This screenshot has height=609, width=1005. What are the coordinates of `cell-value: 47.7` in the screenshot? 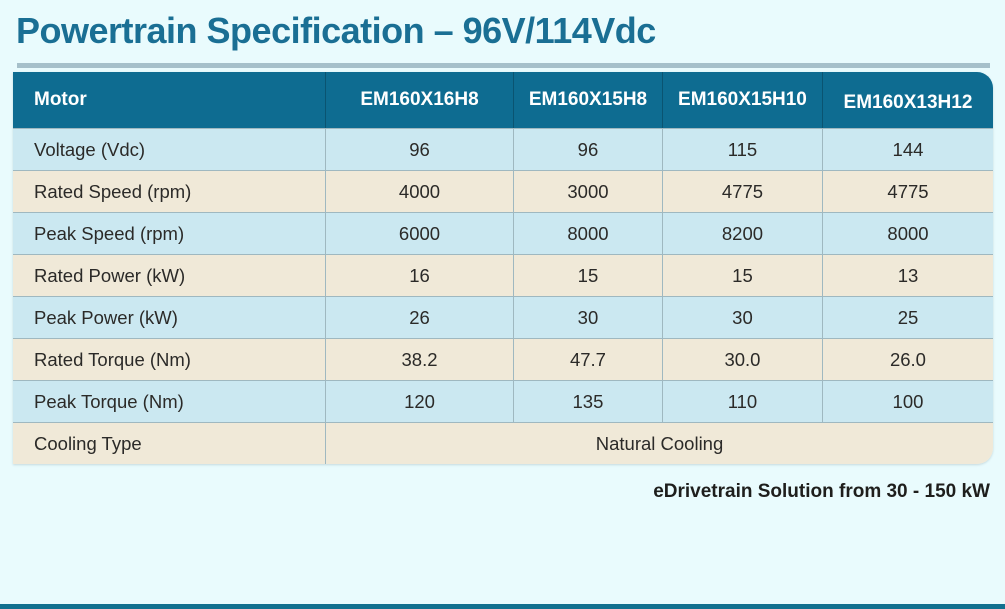 It's located at (587, 359).